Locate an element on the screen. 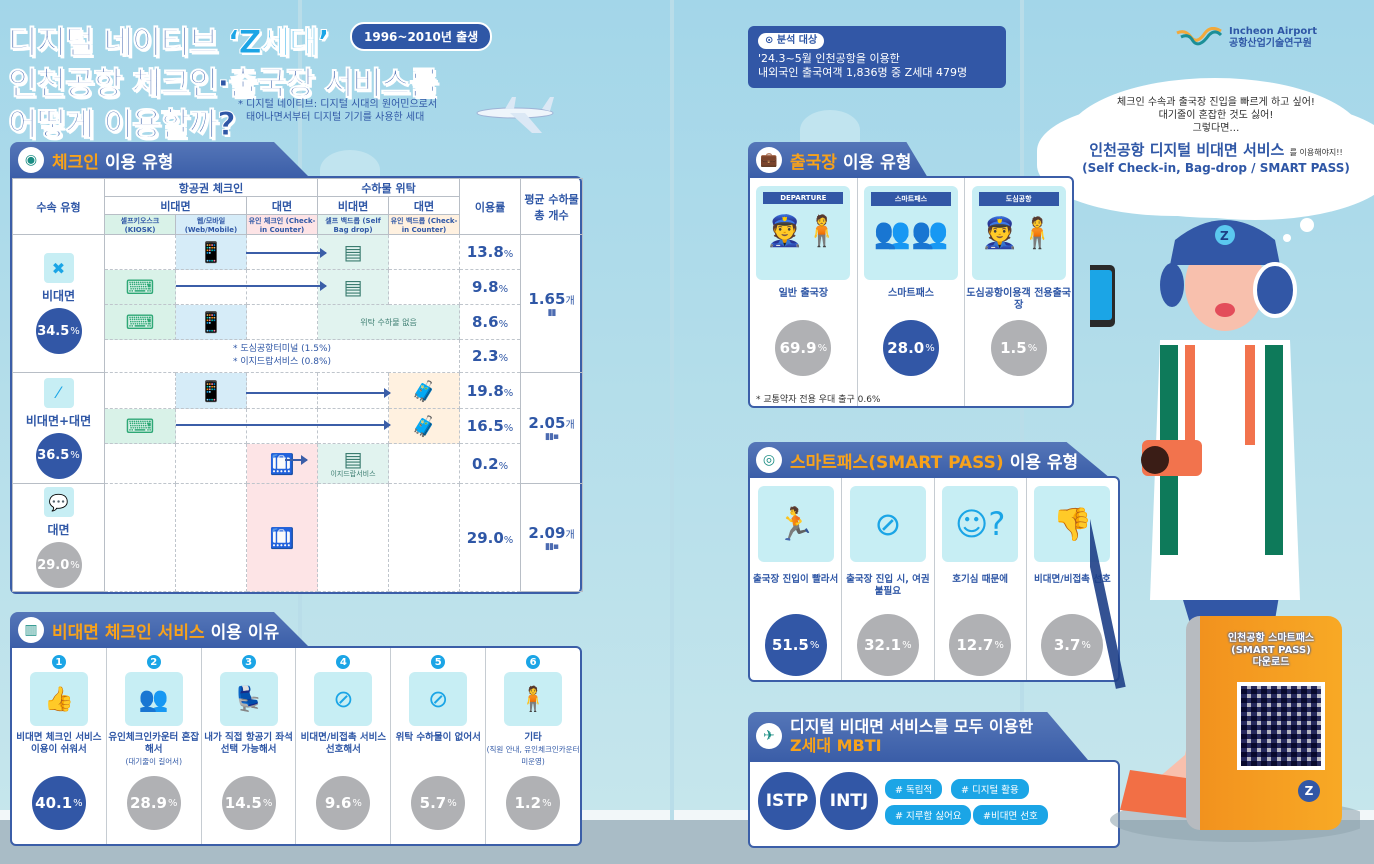  mbti-section-header: ✈ 디지털 비대면 서비스를 모두 이용한 Z세대 MBTI is located at coordinates (918, 736).